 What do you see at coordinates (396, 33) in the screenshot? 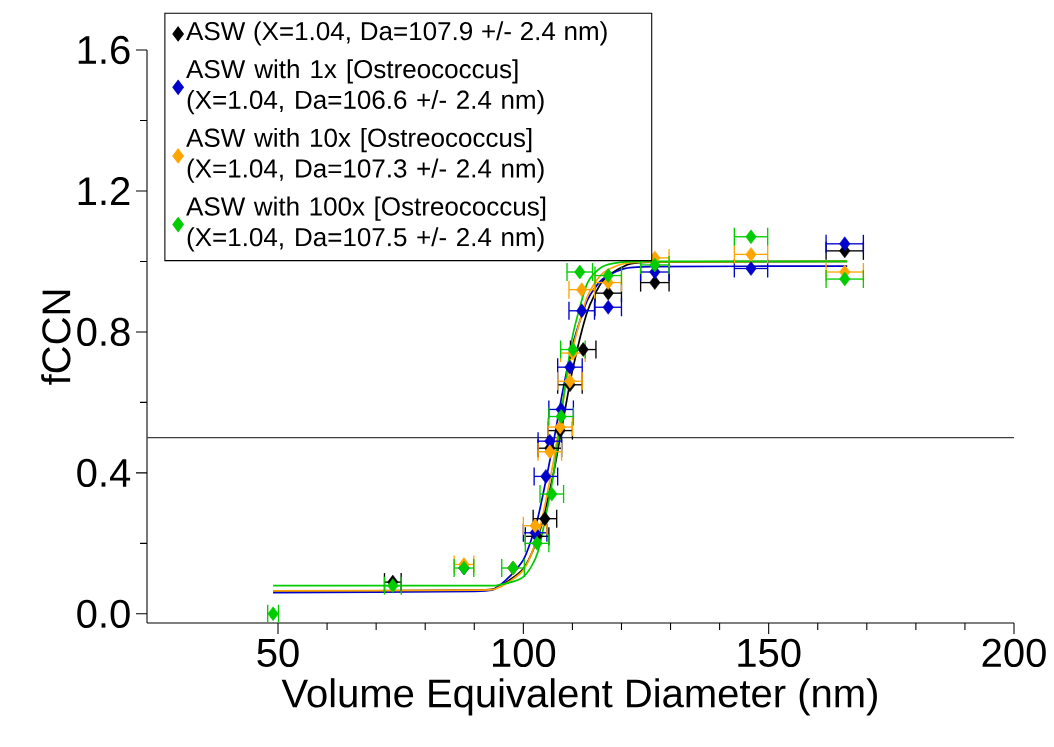
I see `legend-label: ASW (X=1.04, Da=107.9 +/- 2.4 nm)` at bounding box center [396, 33].